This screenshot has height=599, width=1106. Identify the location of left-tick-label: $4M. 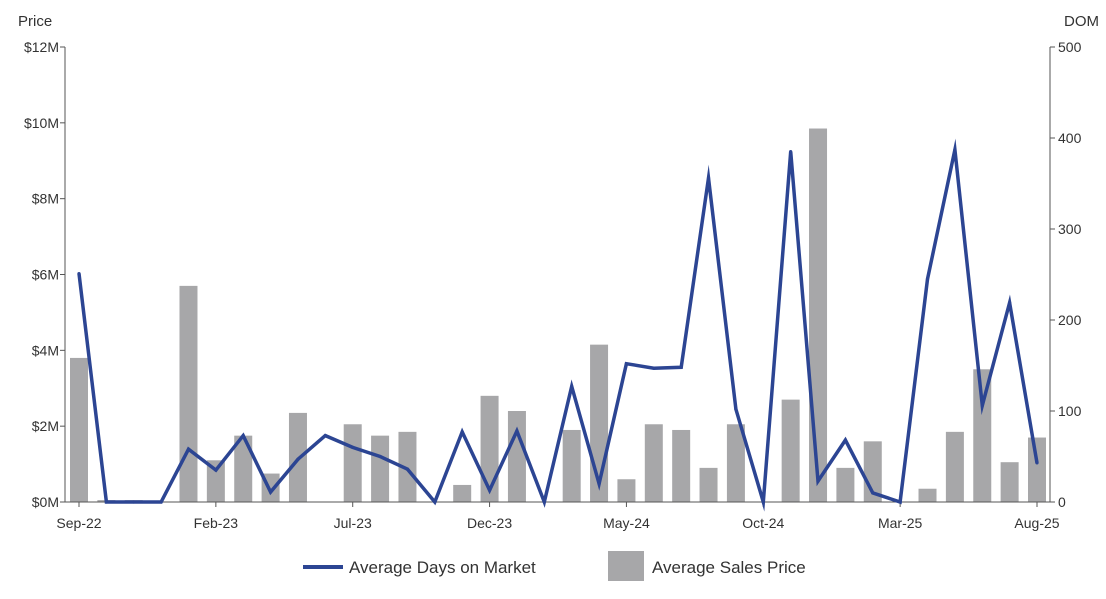
(45, 350).